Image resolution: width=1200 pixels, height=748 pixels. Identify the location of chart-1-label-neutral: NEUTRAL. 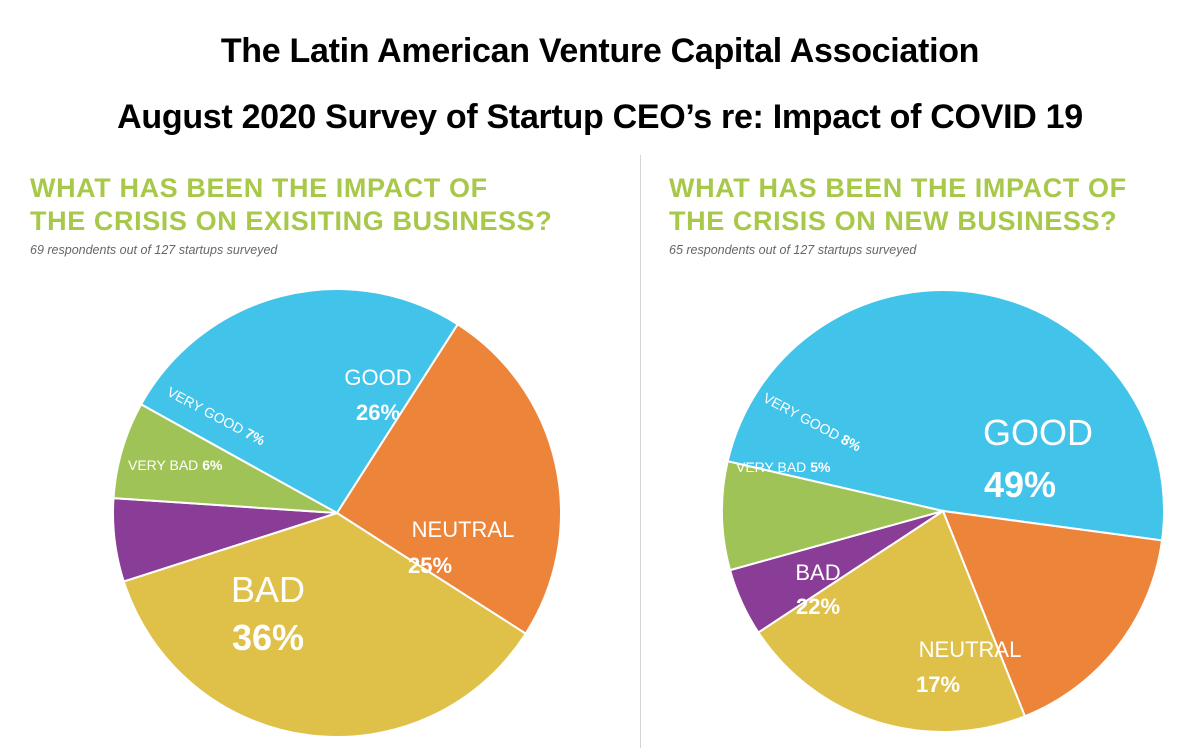
(463, 529).